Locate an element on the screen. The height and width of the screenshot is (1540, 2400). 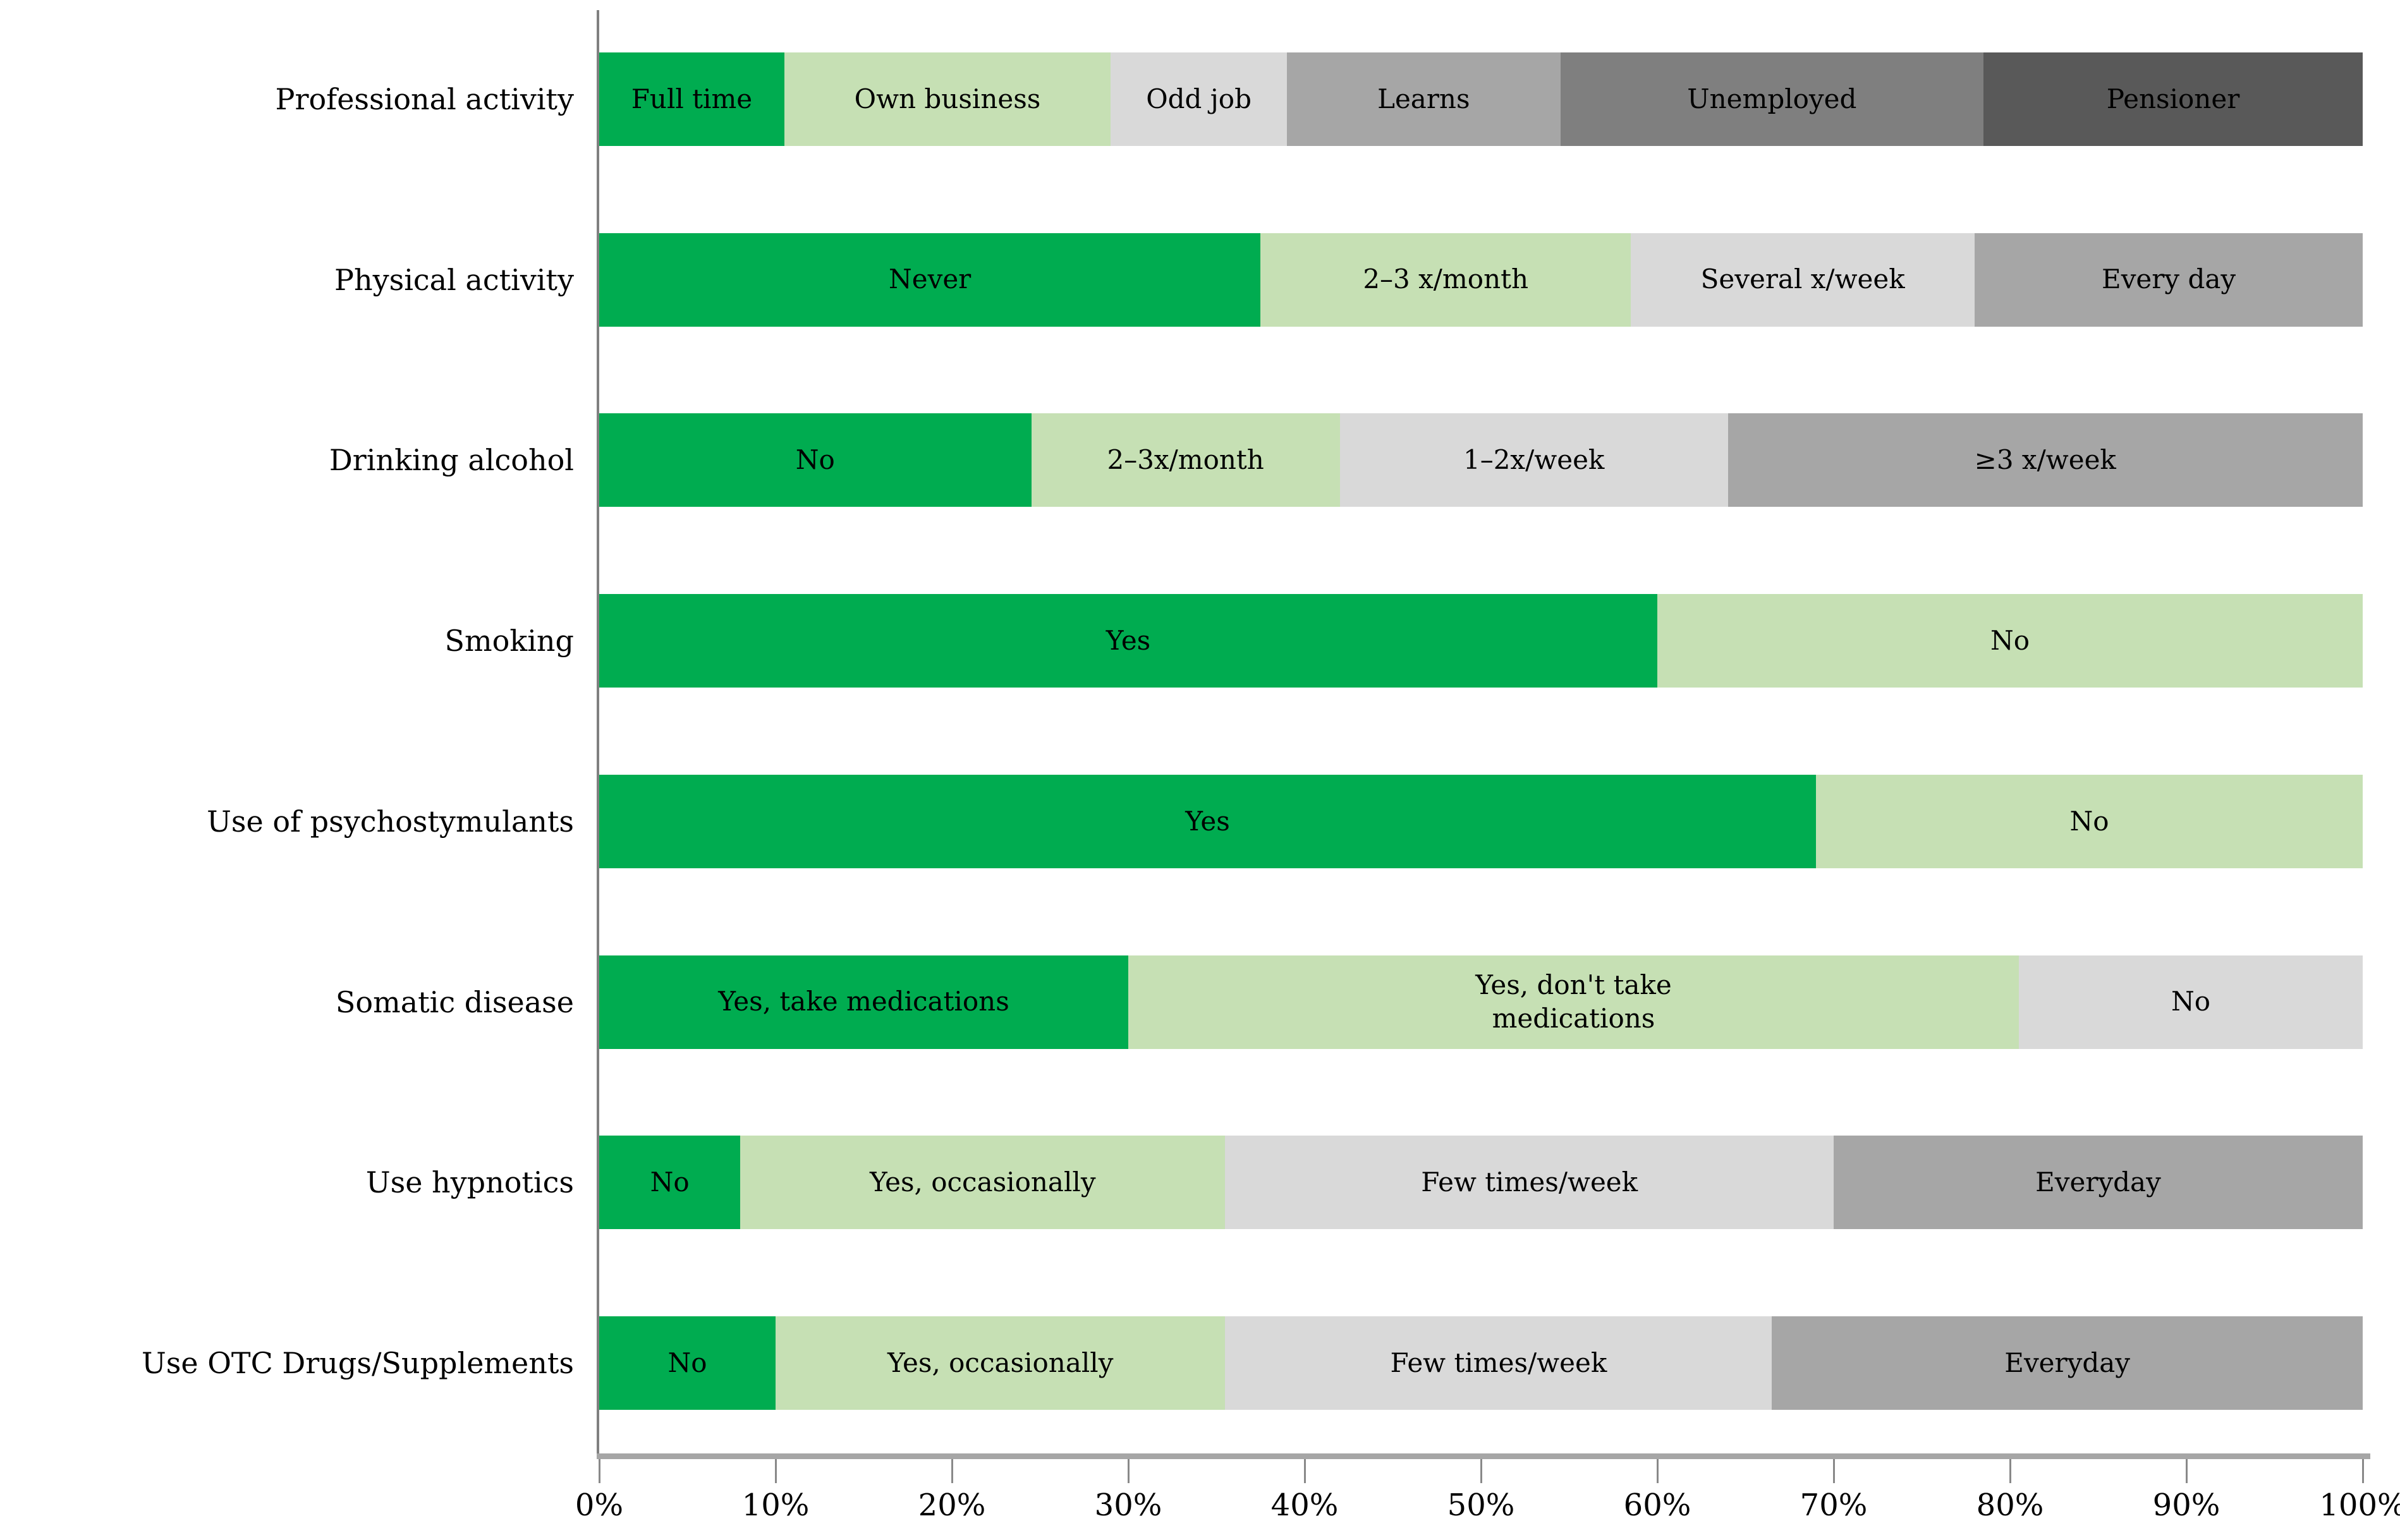
bar-segment: Yes, don't take medications is located at coordinates (1573, 1002).